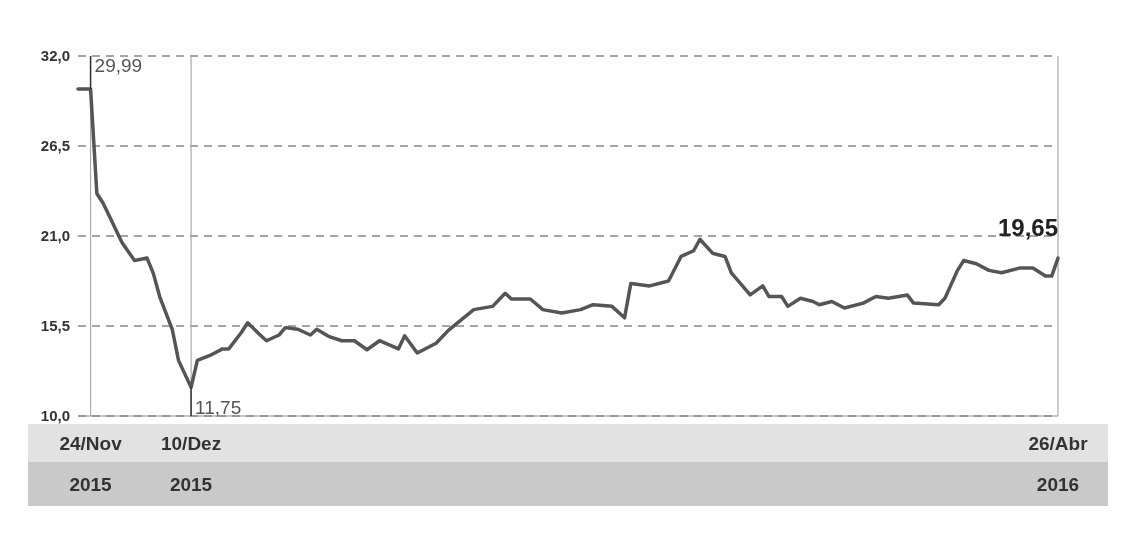  What do you see at coordinates (1027, 228) in the screenshot?
I see `annotation: 19,65` at bounding box center [1027, 228].